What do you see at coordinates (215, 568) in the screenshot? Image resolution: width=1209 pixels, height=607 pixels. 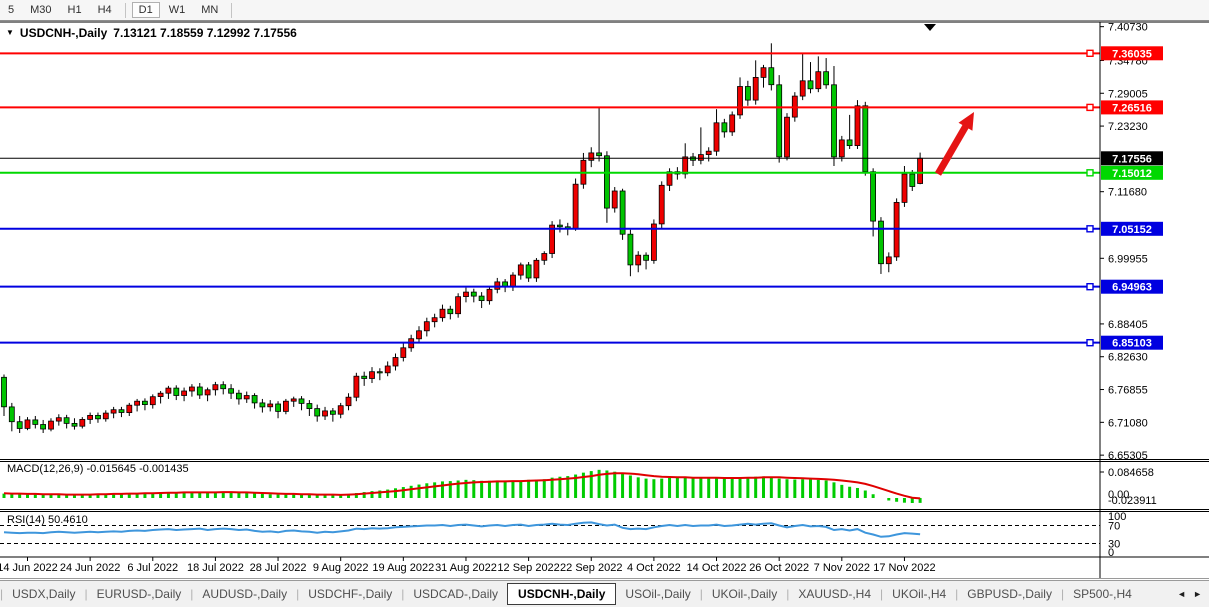 I see `svg-text: 18 Jul 2022` at bounding box center [215, 568].